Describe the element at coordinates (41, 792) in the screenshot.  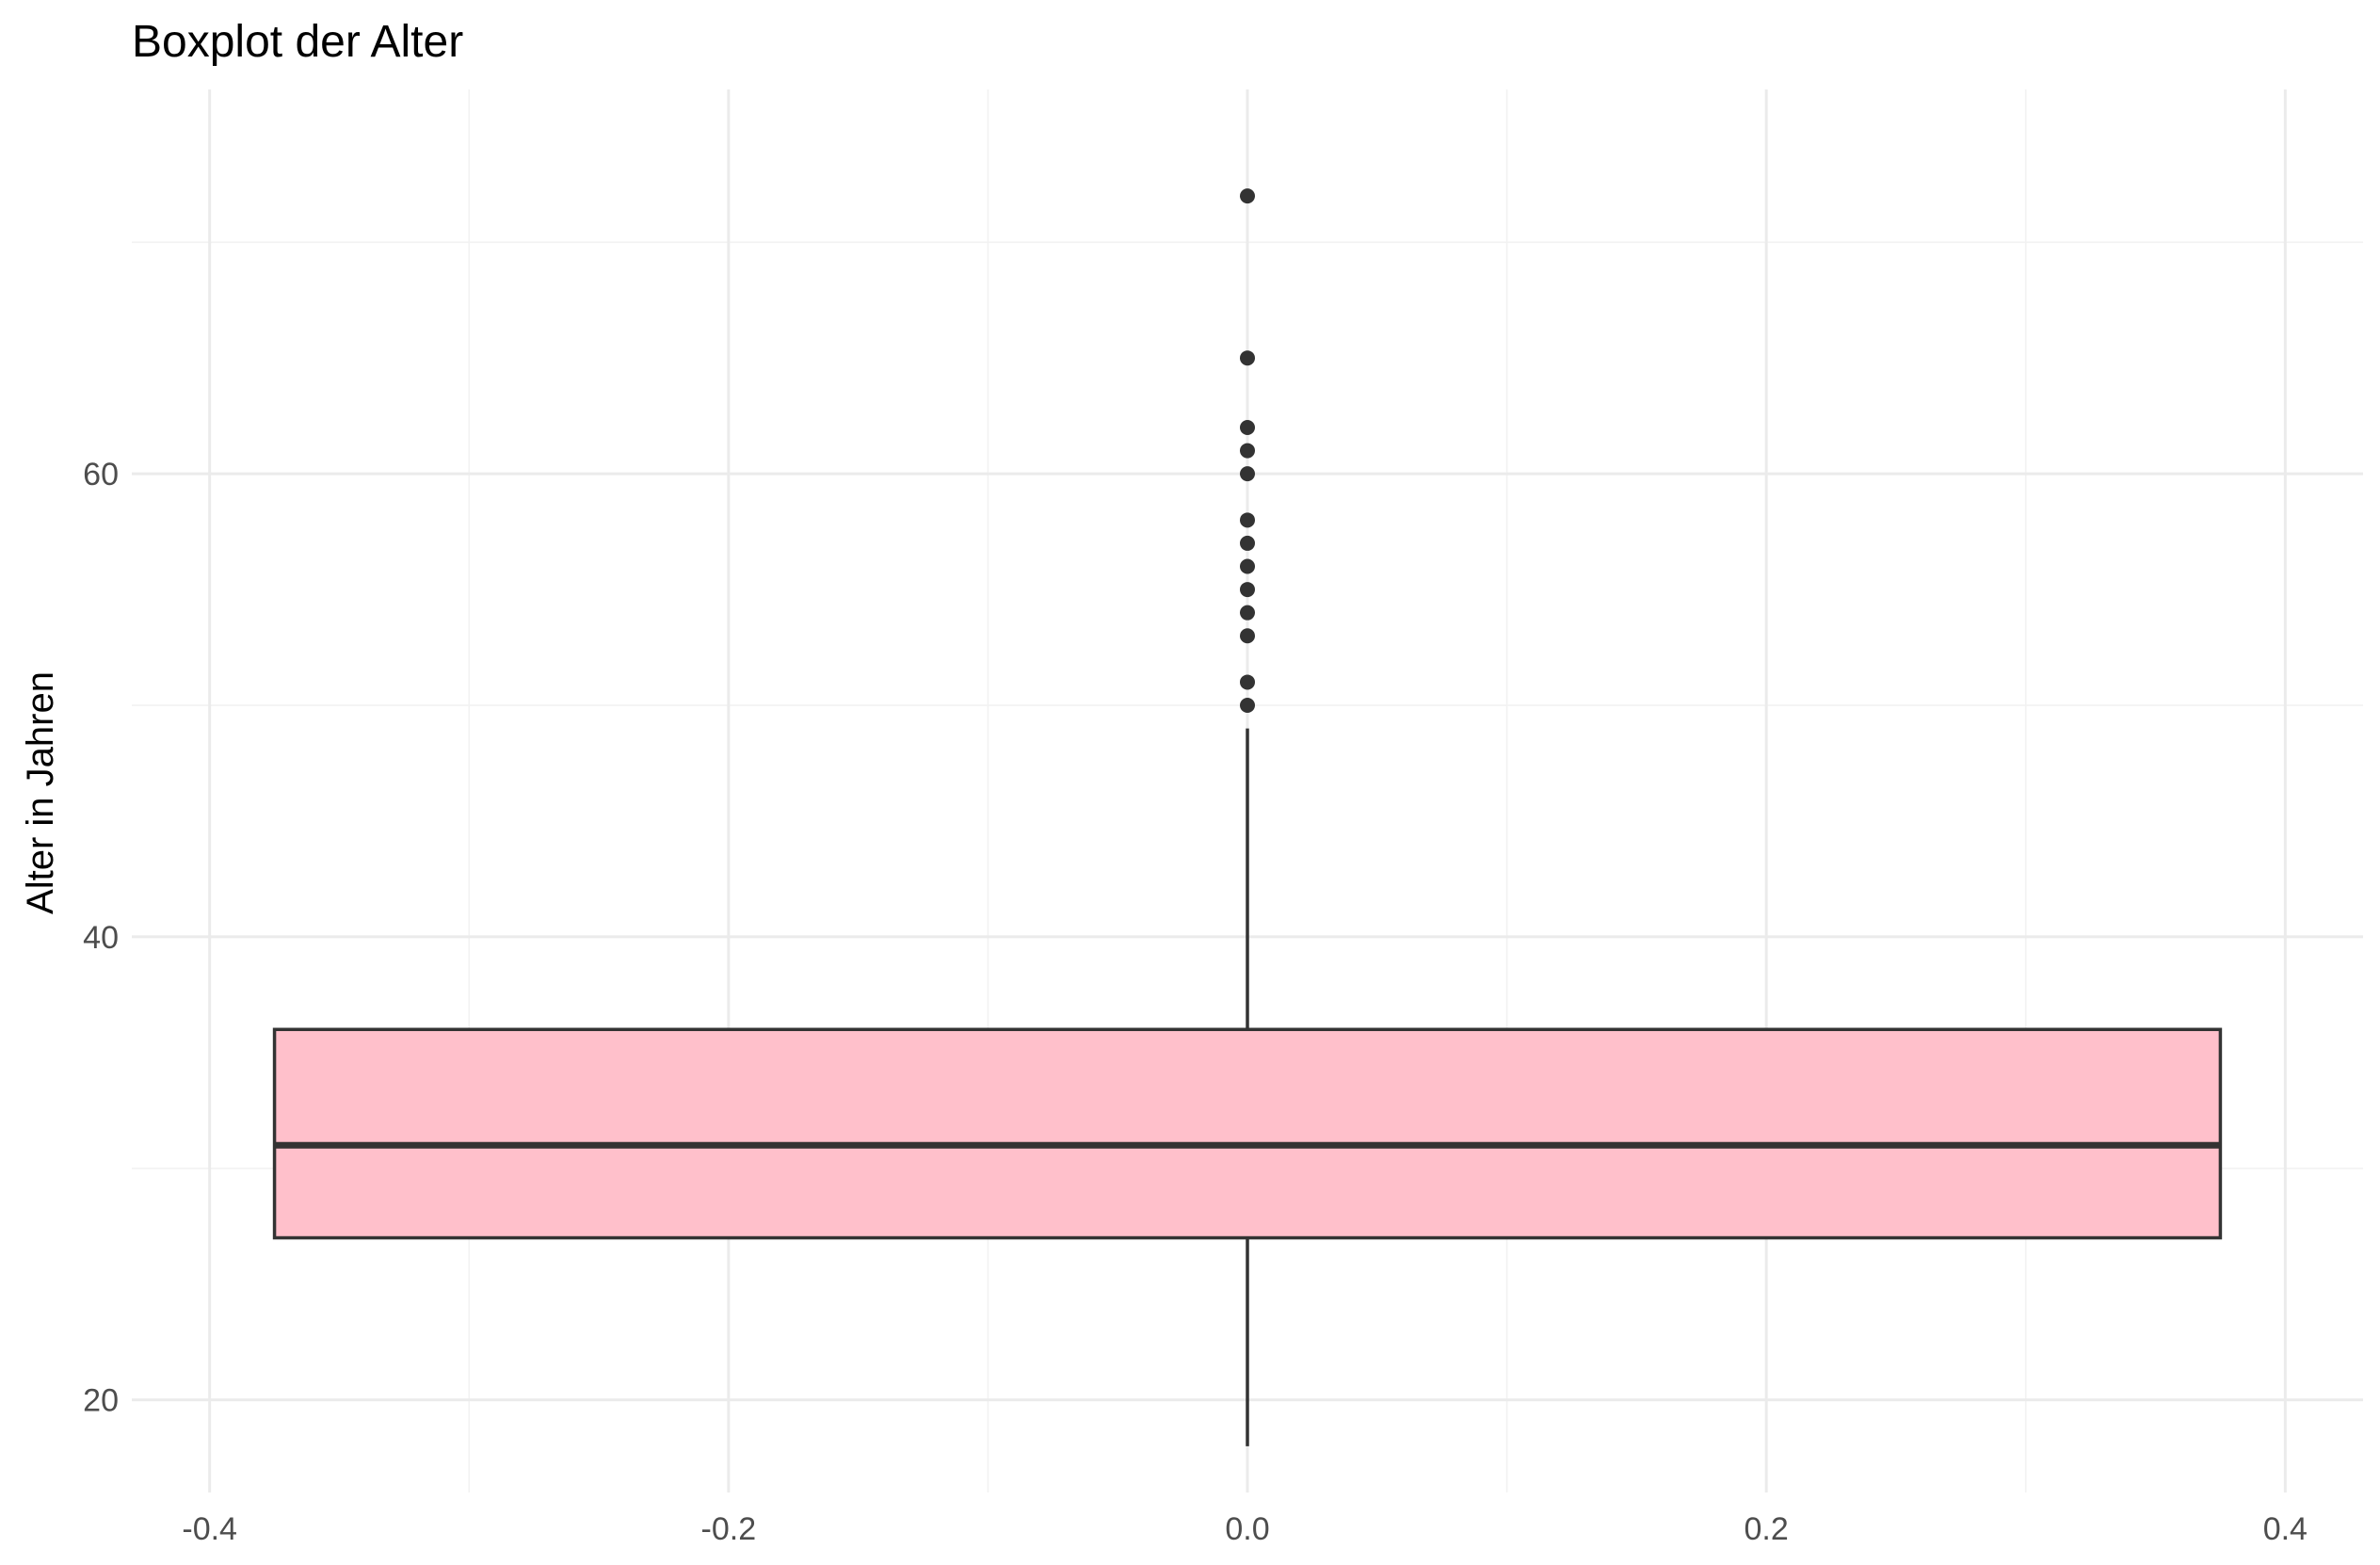
I see `y-axis-label: Alter in Jahren` at that location.